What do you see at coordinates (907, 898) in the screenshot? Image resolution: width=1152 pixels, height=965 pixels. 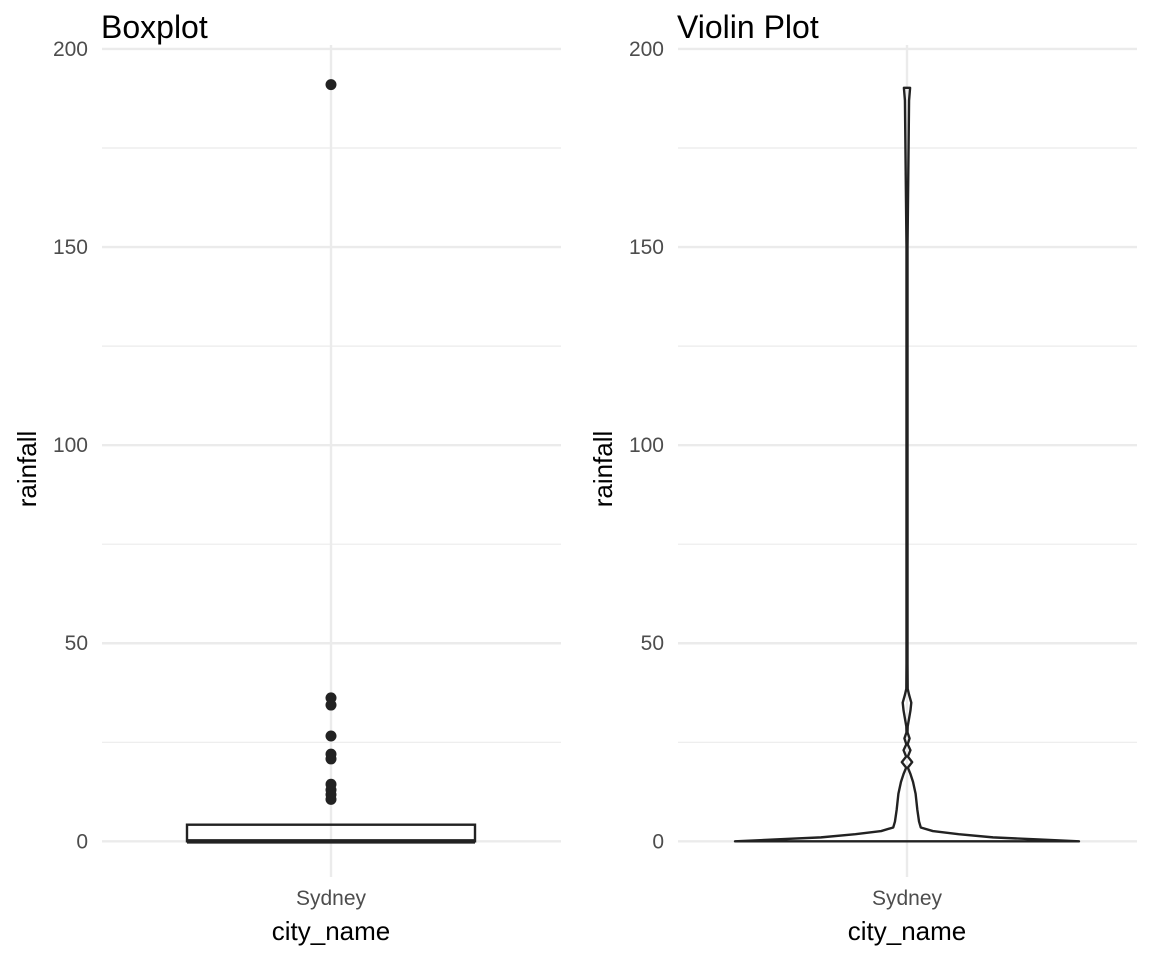 I see `violin-x-tick-label: Sydney` at bounding box center [907, 898].